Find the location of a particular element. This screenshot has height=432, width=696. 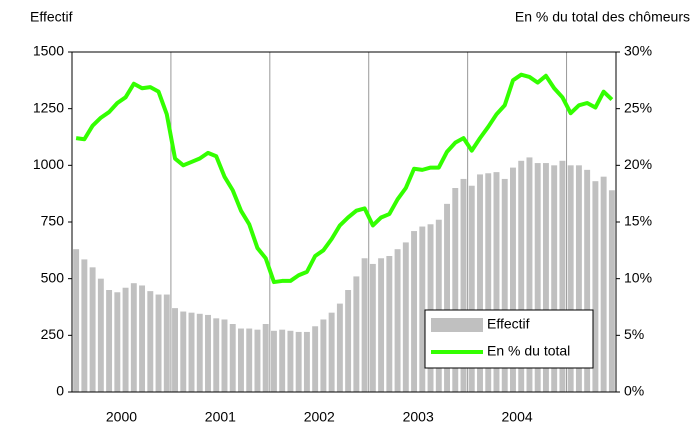

y2-axis-label: En % du total des chômeurs is located at coordinates (602, 17).